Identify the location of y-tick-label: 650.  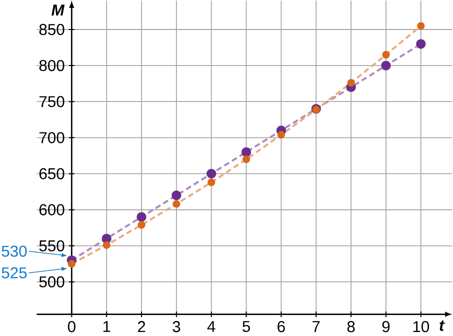
(51, 174).